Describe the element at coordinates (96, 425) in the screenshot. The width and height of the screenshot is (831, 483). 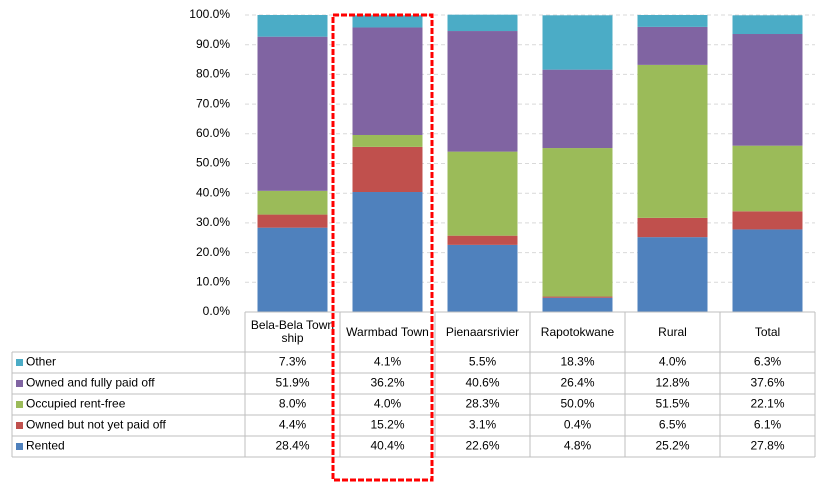
I see `legend-label: Owned but not yet paid off` at that location.